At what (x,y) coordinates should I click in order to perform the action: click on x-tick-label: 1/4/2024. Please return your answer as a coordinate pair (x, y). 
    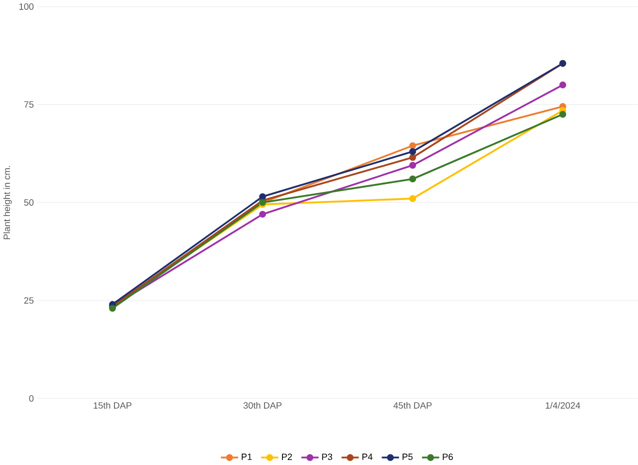
    Looking at the image, I should click on (563, 405).